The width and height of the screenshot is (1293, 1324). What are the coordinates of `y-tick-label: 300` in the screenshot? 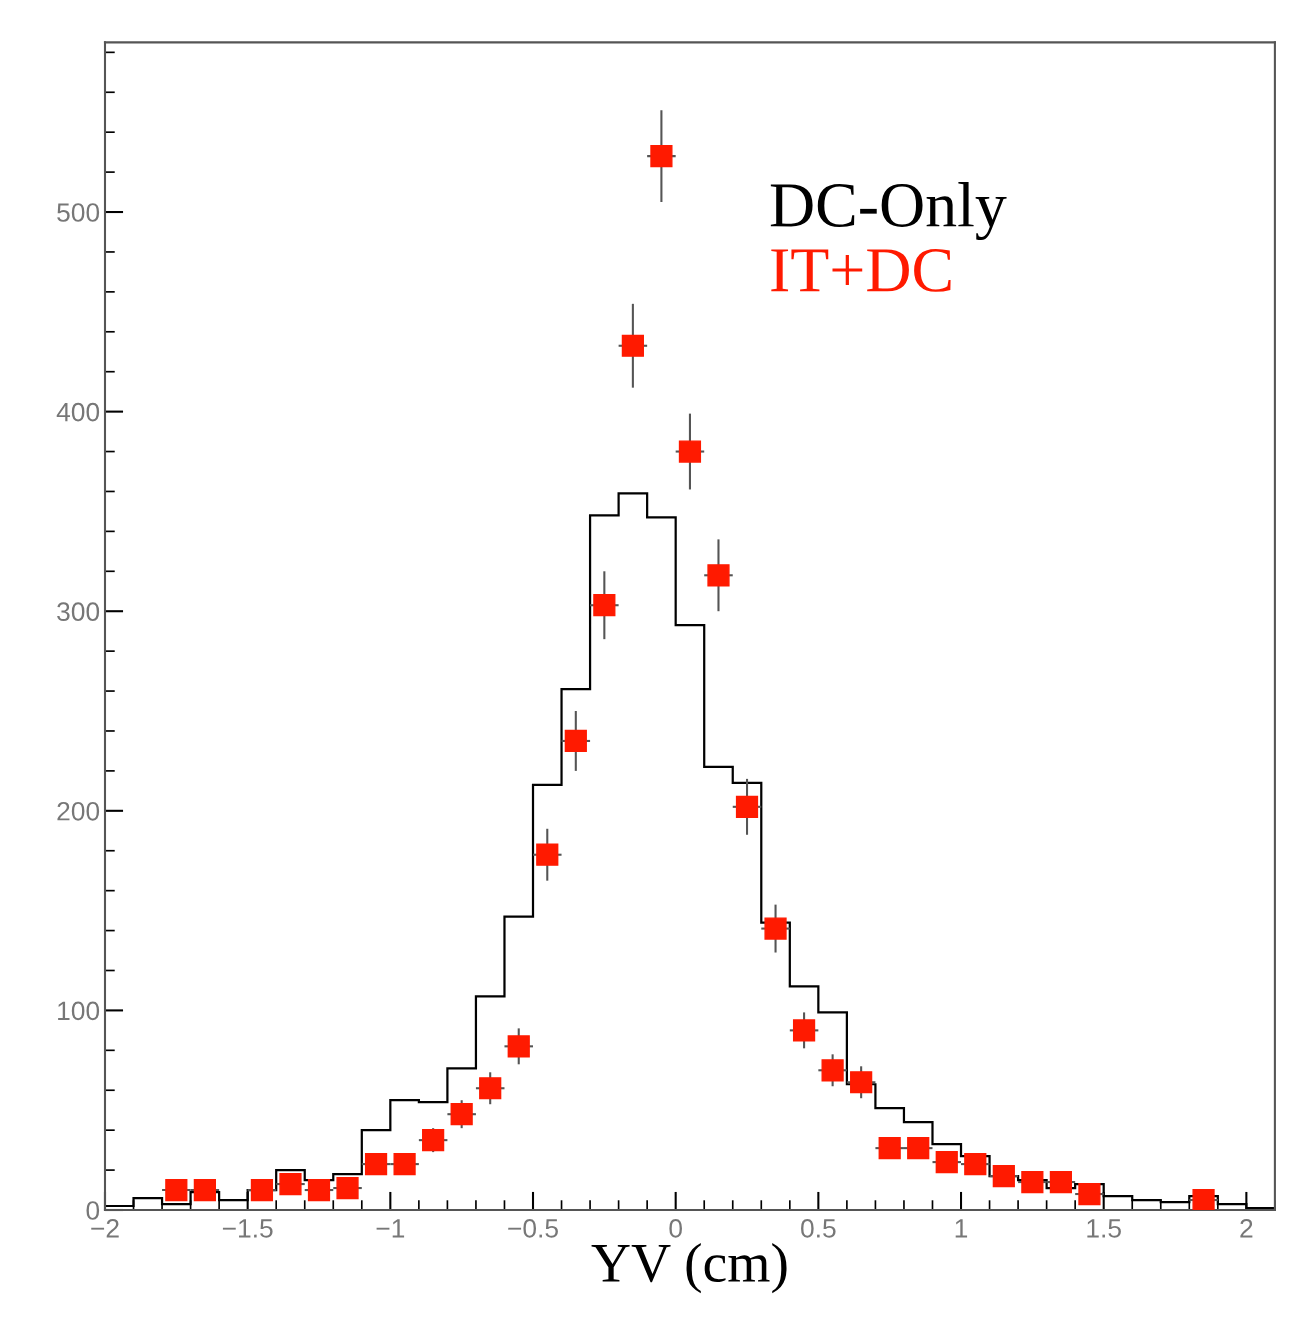 It's located at (78, 612).